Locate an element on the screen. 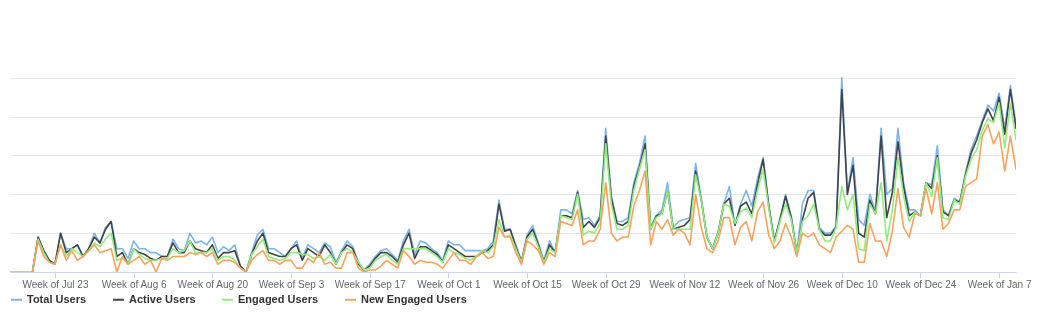 This screenshot has width=1037, height=321. legend-label: New Engaged Users is located at coordinates (414, 298).